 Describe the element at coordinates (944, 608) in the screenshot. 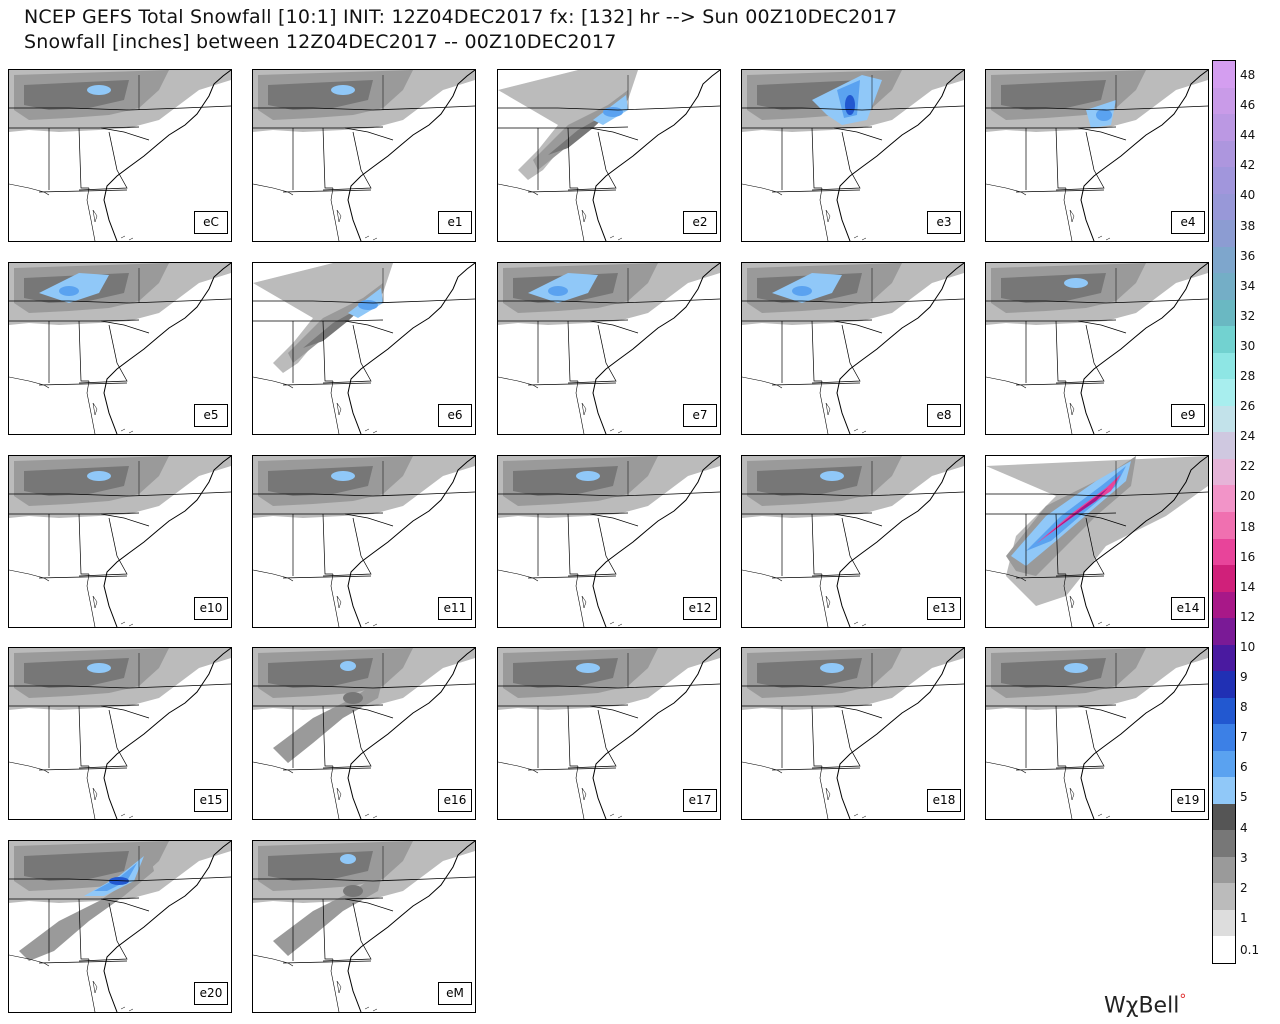

I see `panel-label: e13` at that location.